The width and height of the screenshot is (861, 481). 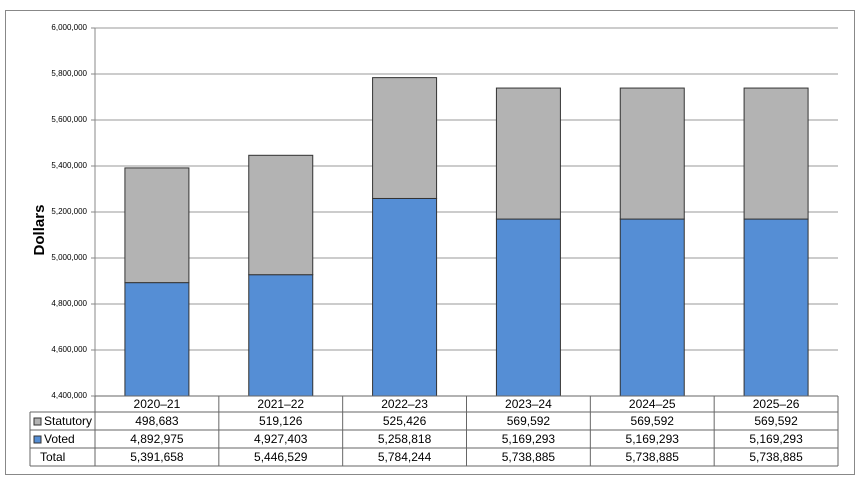 What do you see at coordinates (528, 404) in the screenshot?
I see `x-tick-label: 2023–24` at bounding box center [528, 404].